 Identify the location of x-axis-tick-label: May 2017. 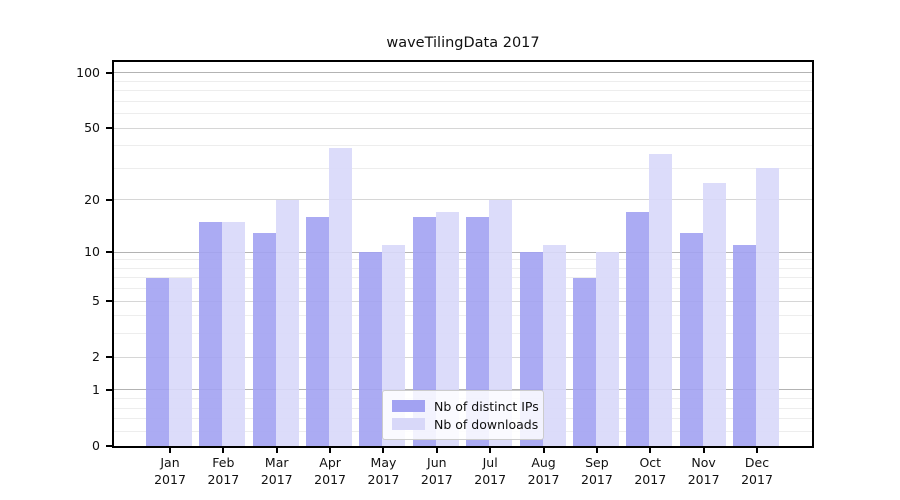
(383, 471).